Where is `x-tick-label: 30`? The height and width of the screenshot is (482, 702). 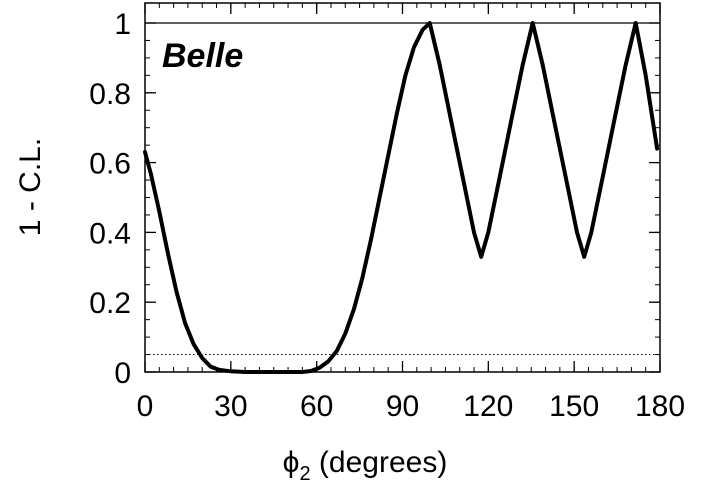
x-tick-label: 30 is located at coordinates (230, 406).